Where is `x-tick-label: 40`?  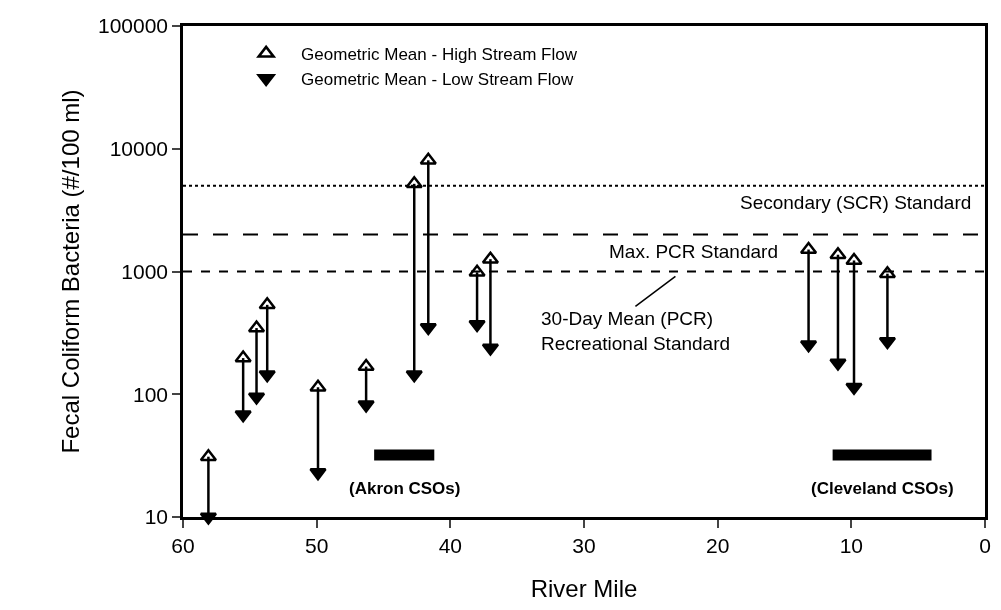
x-tick-label: 40 is located at coordinates (450, 545).